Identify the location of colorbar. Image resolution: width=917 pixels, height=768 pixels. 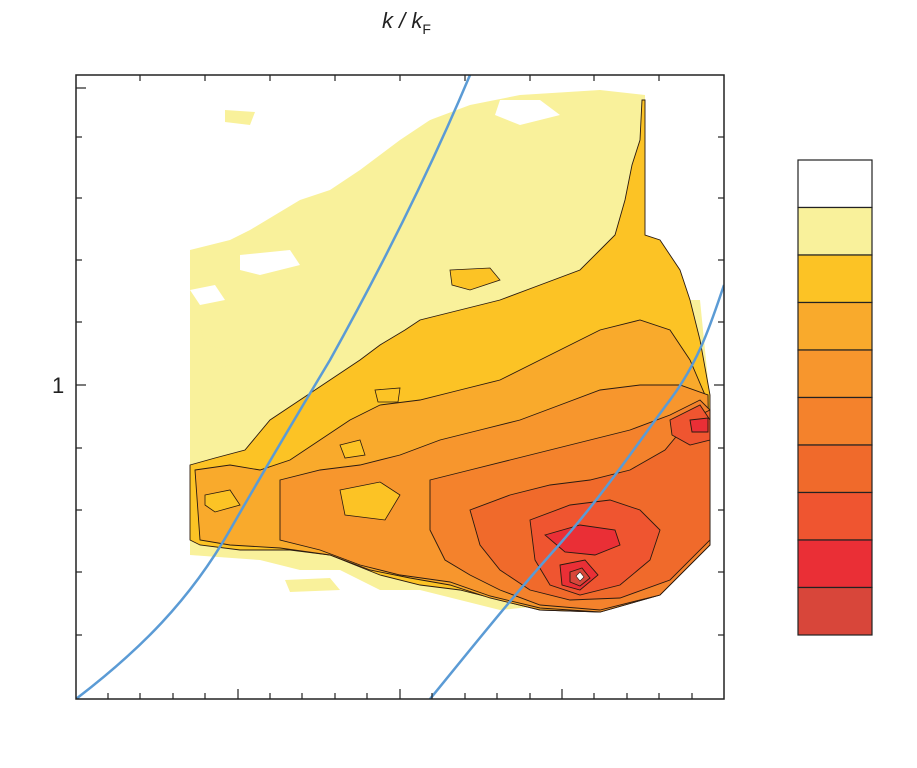
(835, 397).